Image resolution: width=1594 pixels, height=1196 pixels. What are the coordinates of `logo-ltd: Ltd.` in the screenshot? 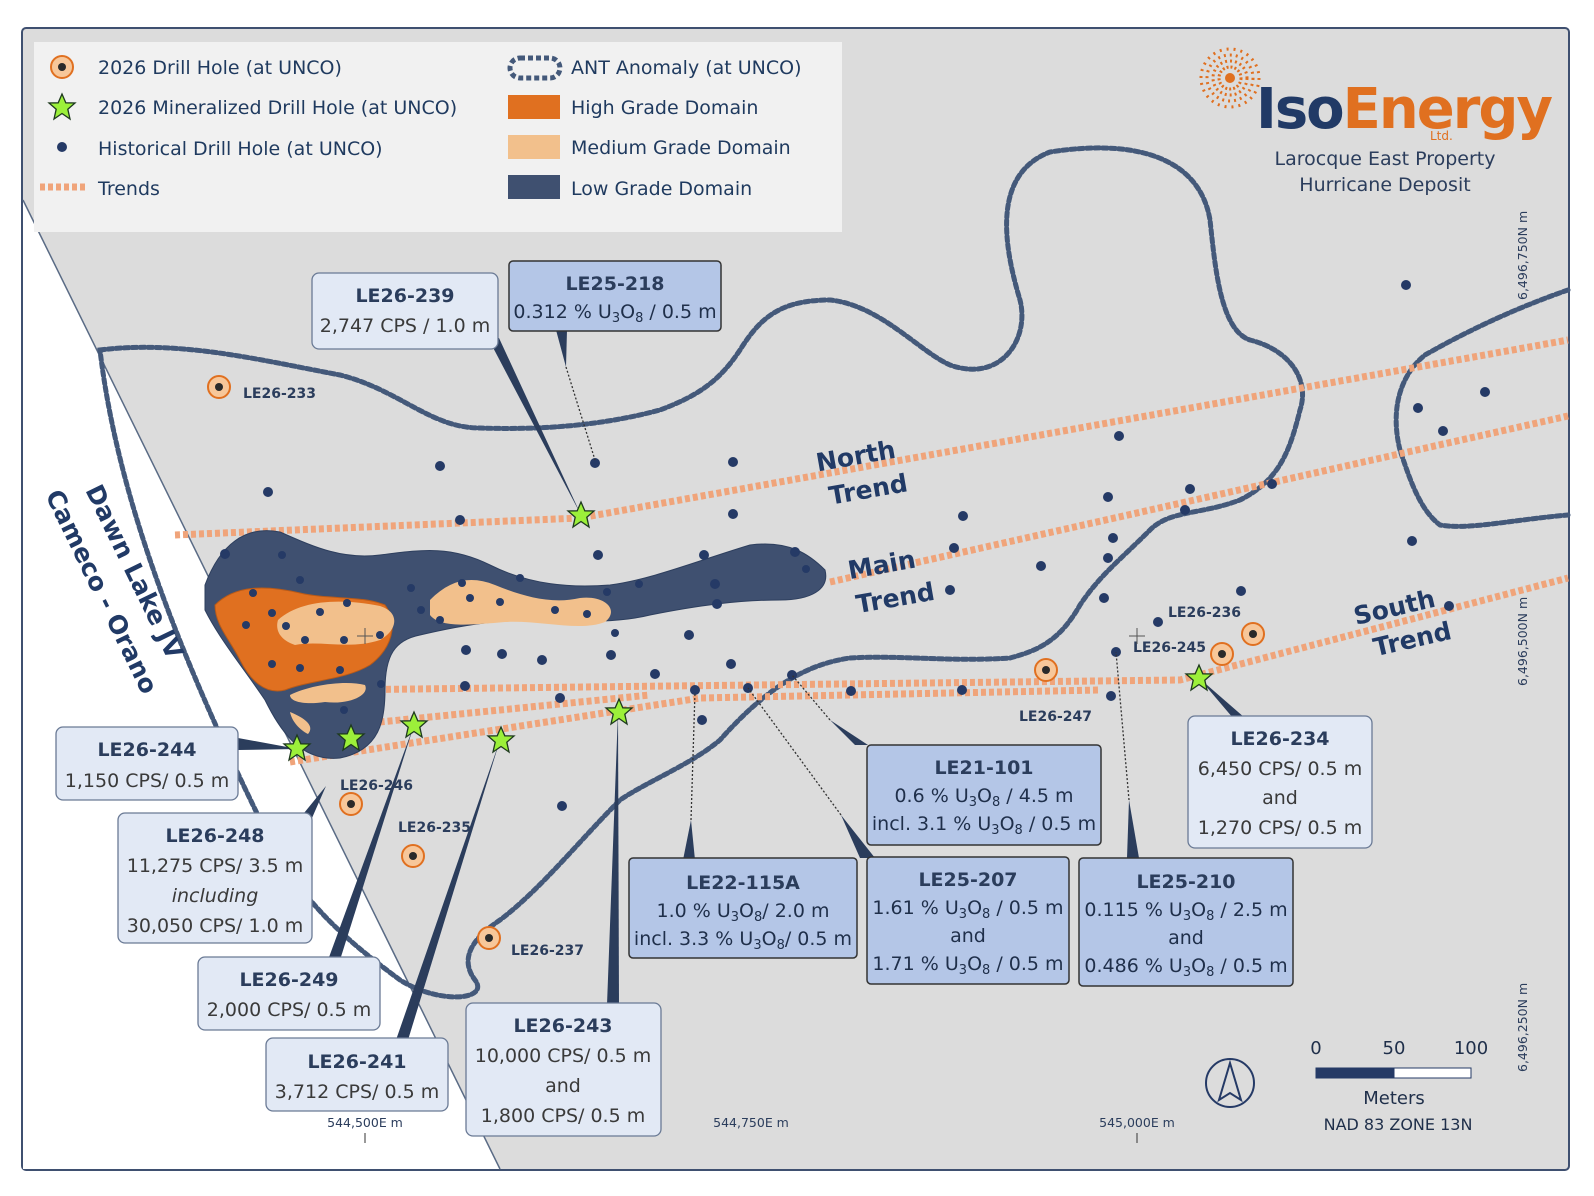 It's located at (1441, 136).